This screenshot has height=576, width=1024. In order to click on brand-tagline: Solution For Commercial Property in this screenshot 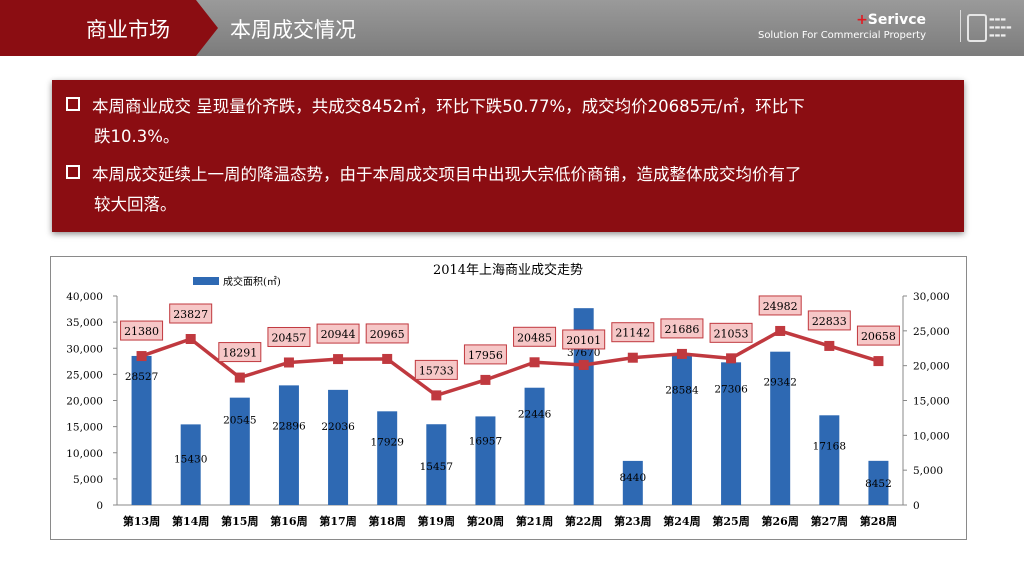, I will do `click(841, 35)`.